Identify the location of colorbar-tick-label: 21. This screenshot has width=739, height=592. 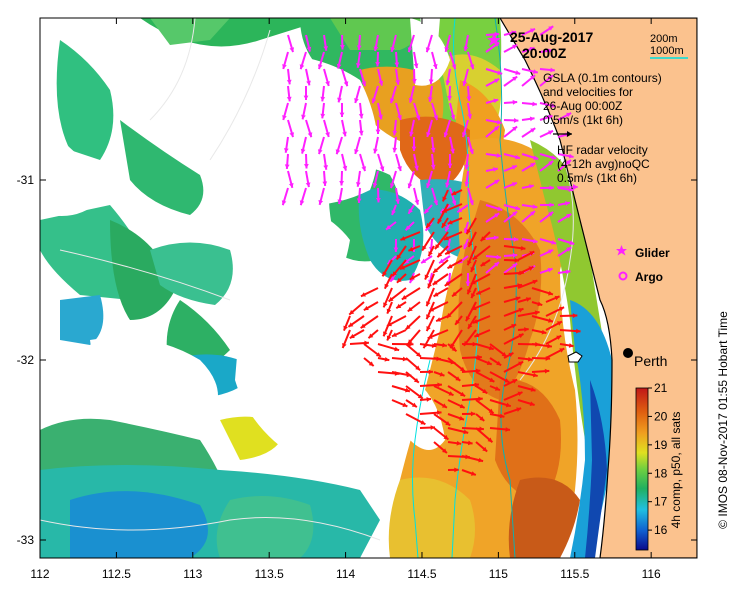
(661, 388).